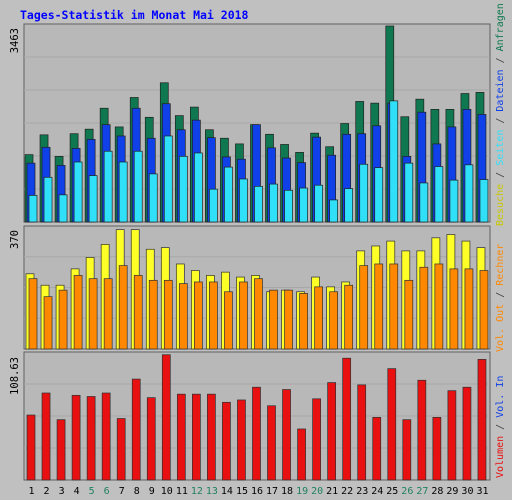 This screenshot has height=500, width=512. Describe the element at coordinates (500, 328) in the screenshot. I see `legend-item-vol-out: Vol. Out` at that location.